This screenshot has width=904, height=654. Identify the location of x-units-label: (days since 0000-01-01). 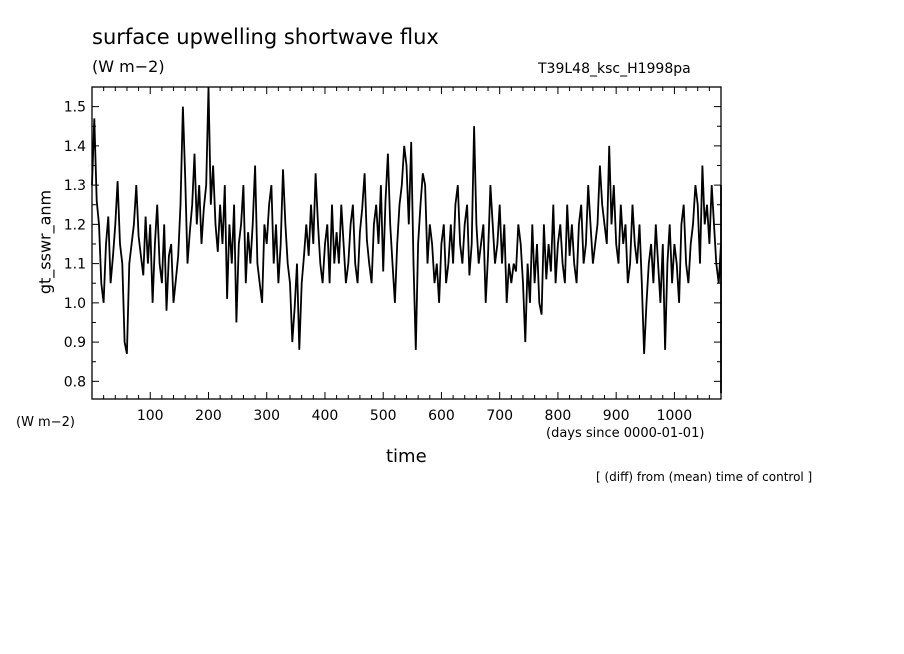
(625, 433).